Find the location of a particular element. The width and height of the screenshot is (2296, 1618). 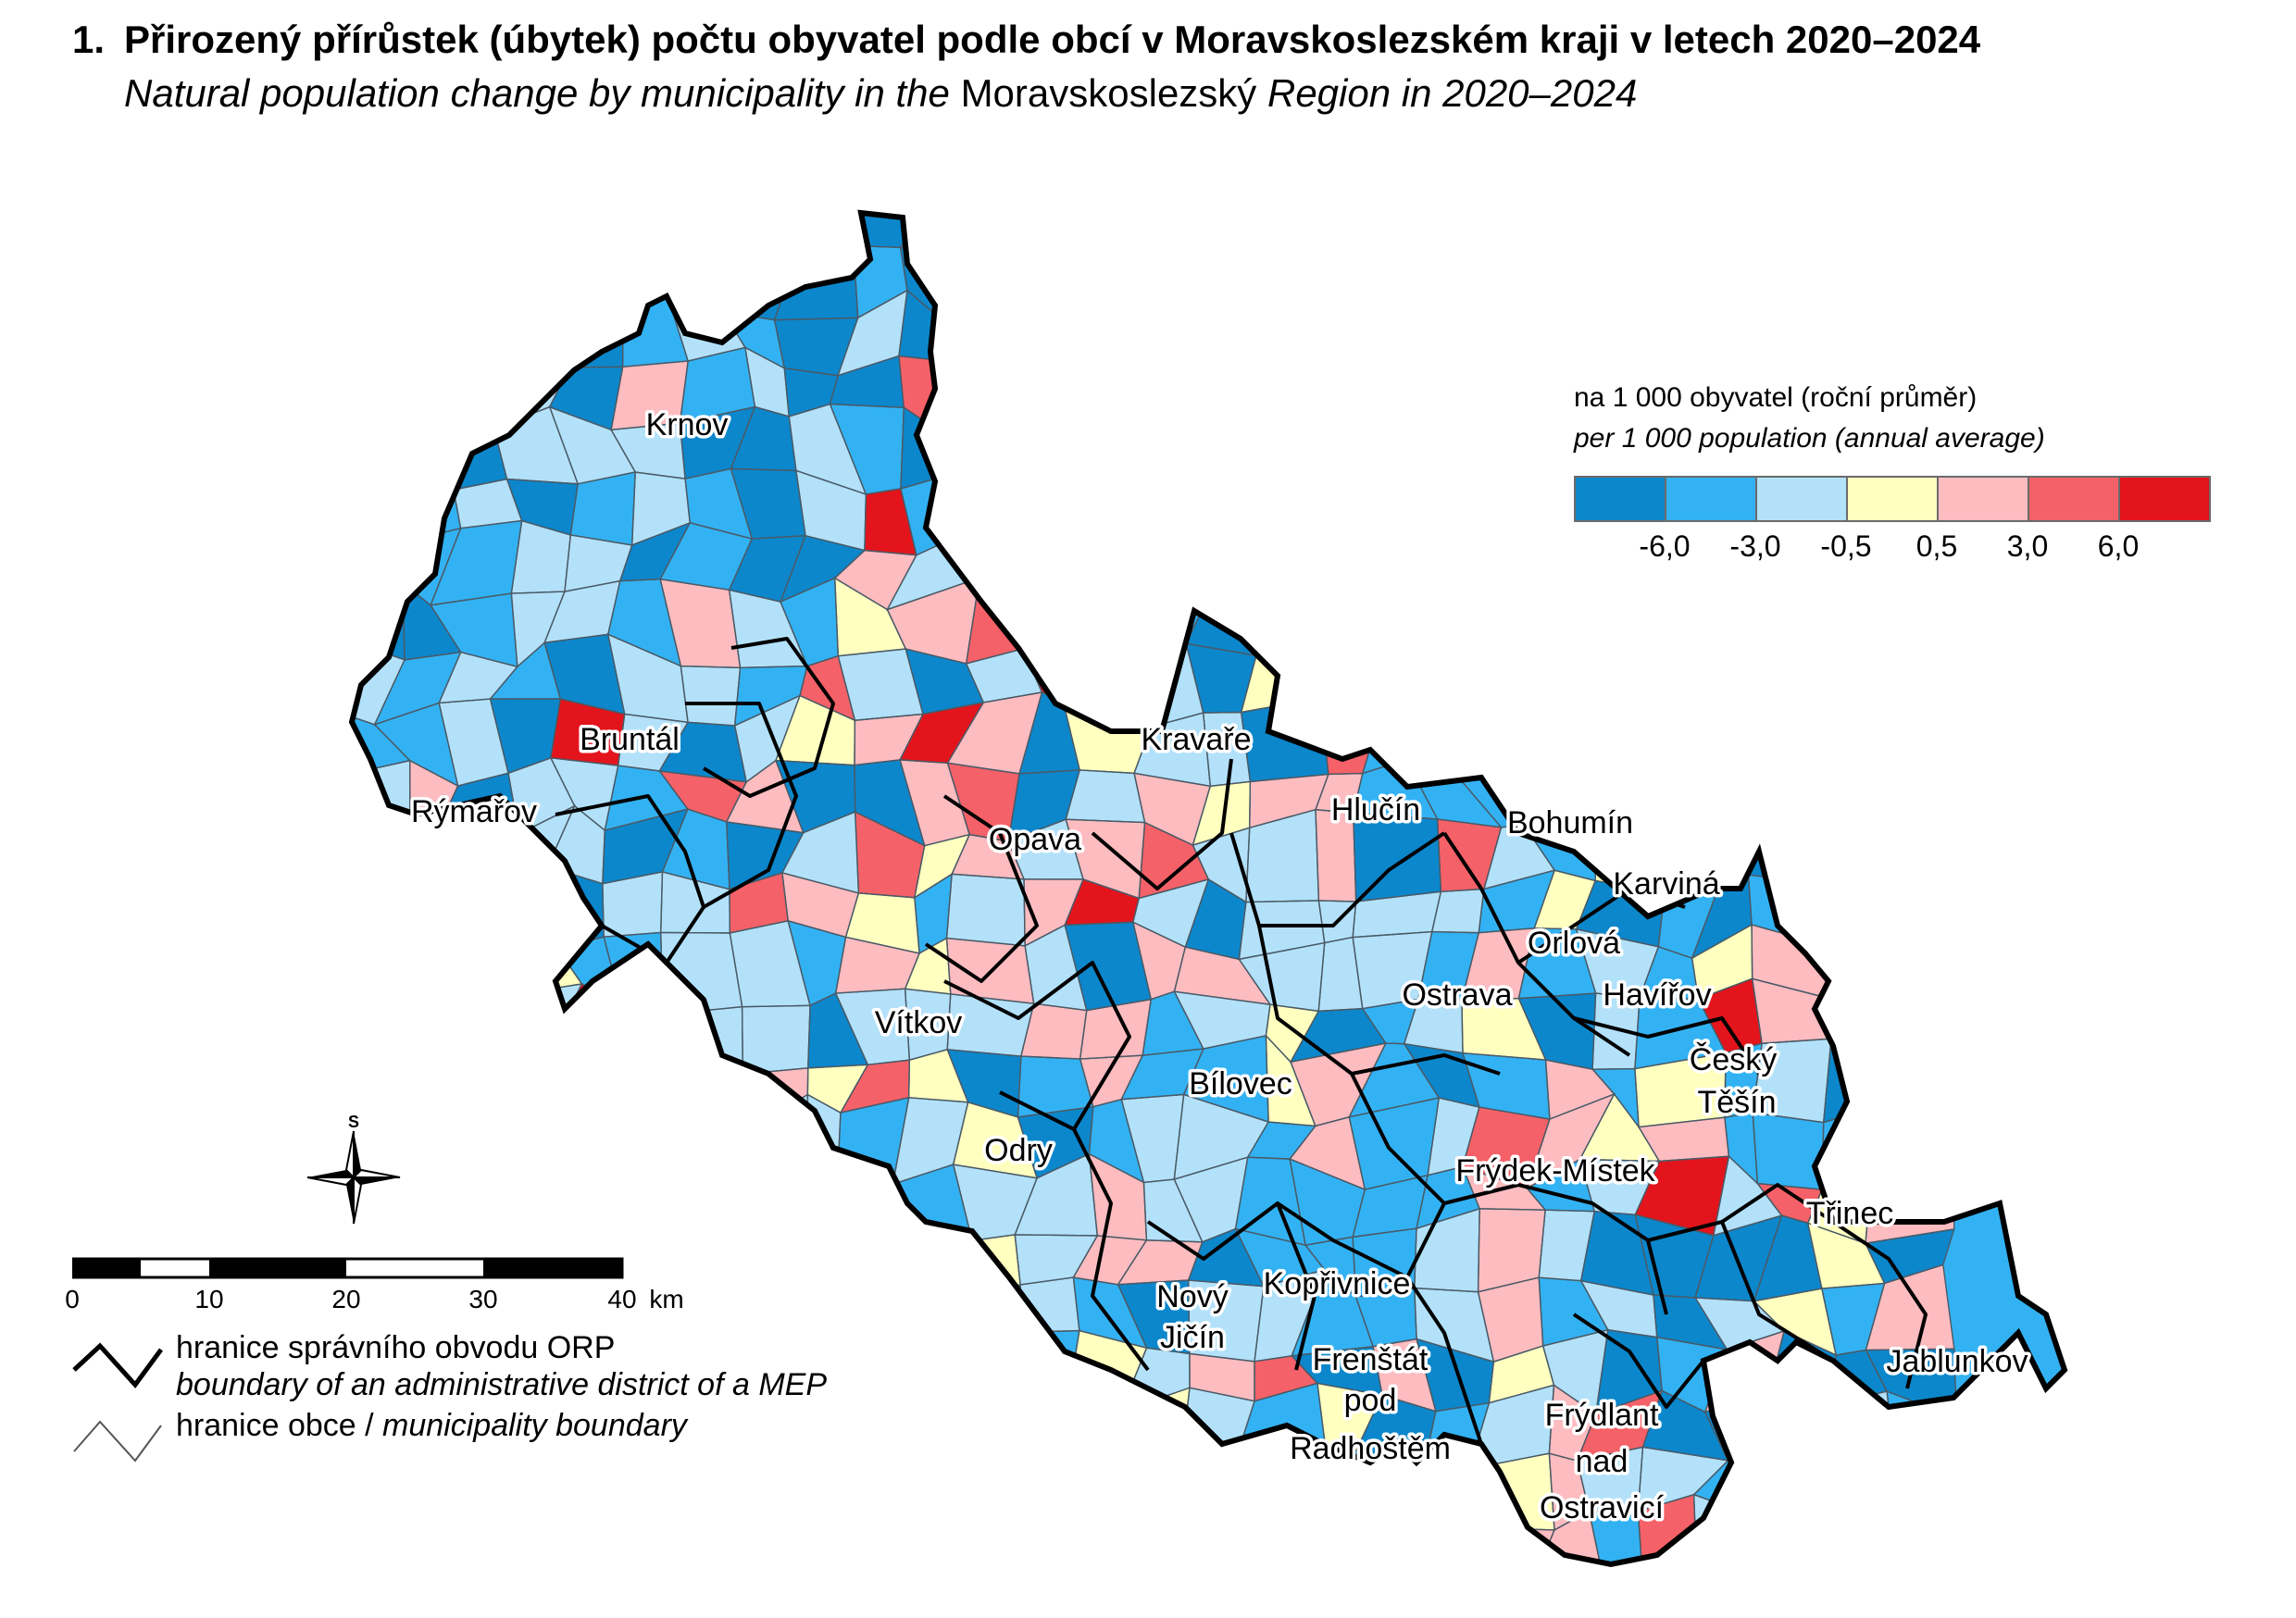

orp-boundary-label-cz: hranice správního obvodu ORP is located at coordinates (396, 1347).